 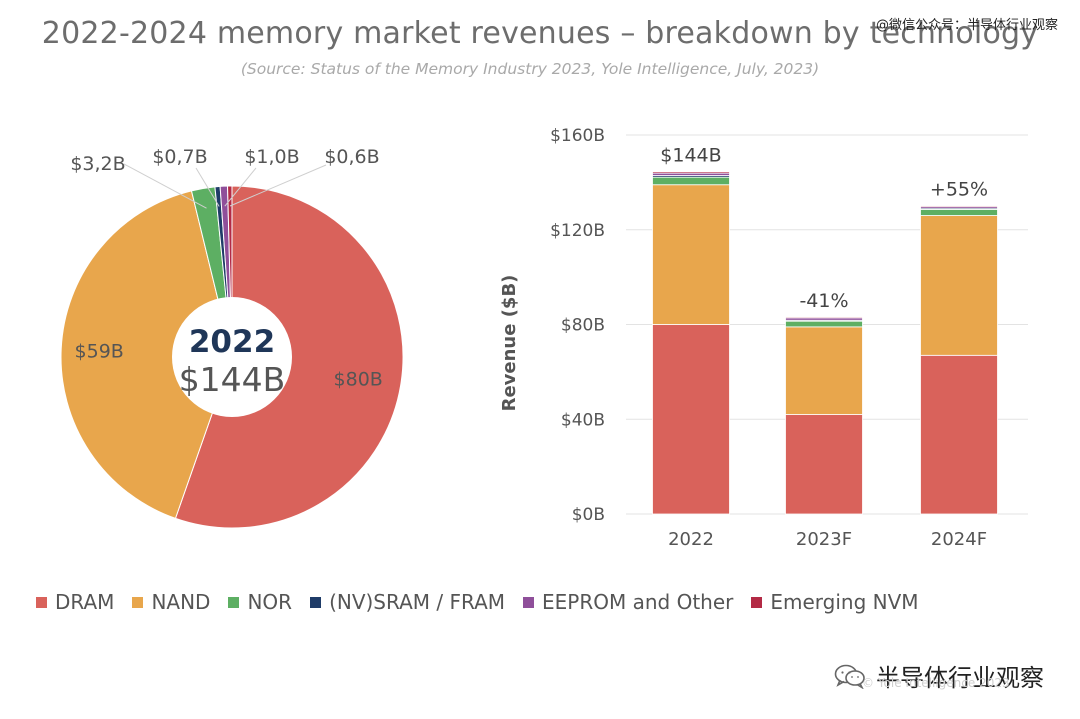 I want to click on pie-leader-line-nv-sram-fram, so click(x=207, y=187).